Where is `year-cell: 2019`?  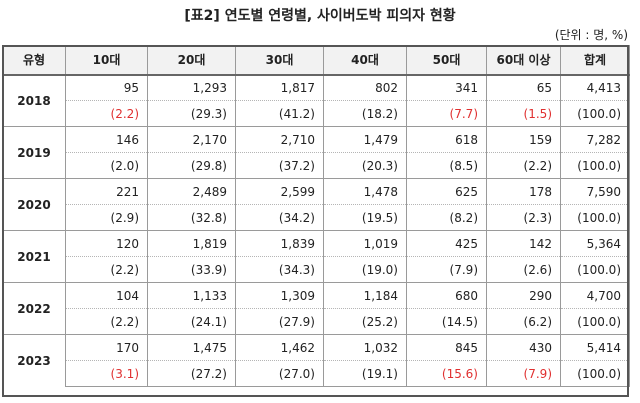
year-cell: 2019 is located at coordinates (34, 152).